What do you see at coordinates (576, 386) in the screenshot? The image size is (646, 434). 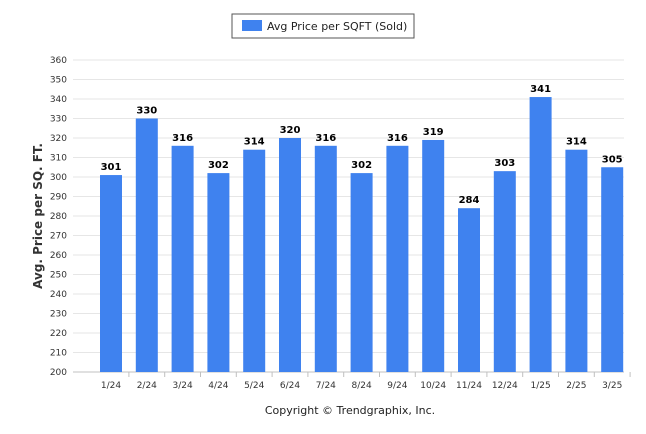 I see `x-tick-label: 2/25` at bounding box center [576, 386].